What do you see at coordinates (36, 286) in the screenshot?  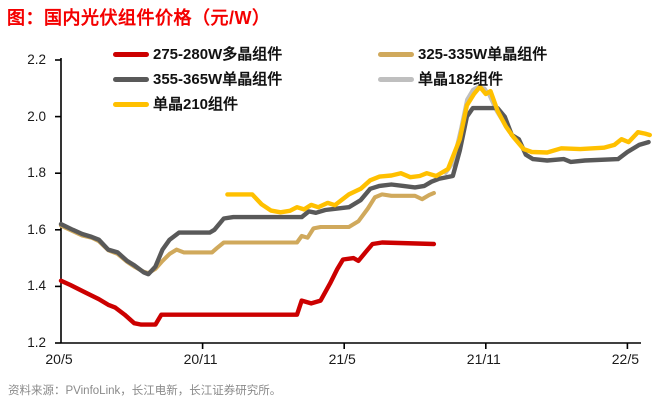 I see `y-axis-tick-label: 1.4` at bounding box center [36, 286].